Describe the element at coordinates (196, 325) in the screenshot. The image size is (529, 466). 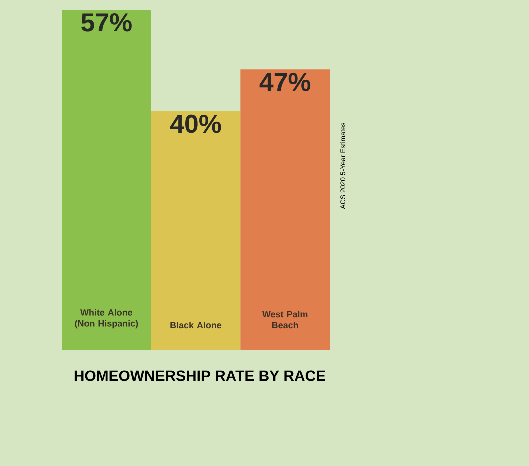
I see `x-tick-label: Black Alone` at that location.